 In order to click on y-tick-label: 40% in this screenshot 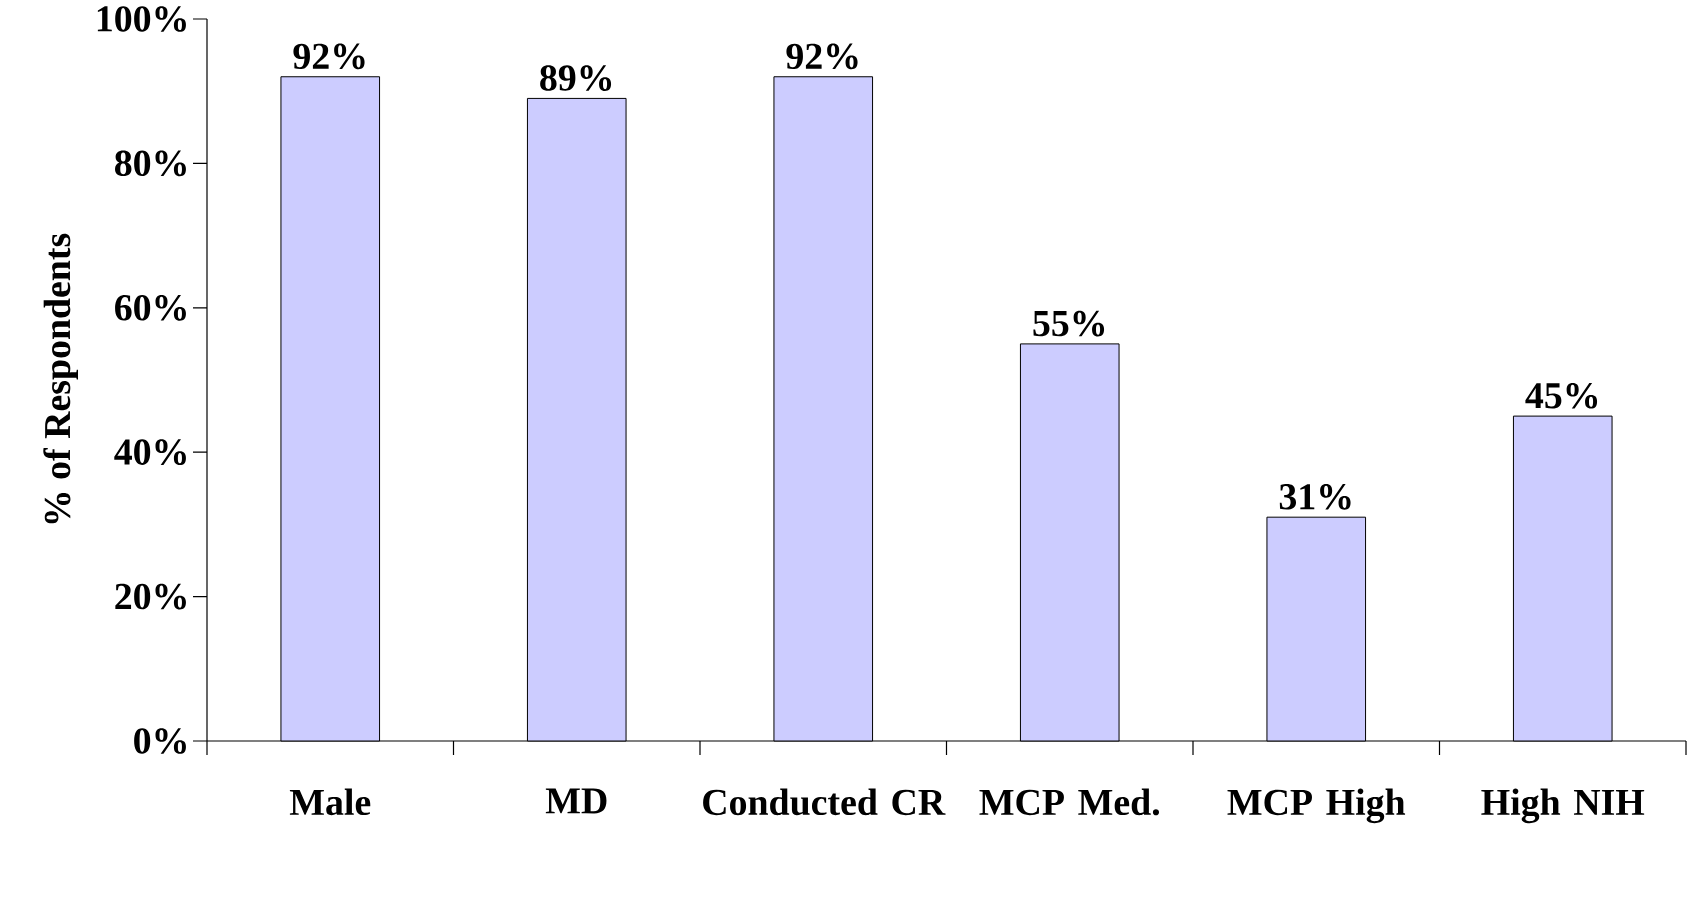, I will do `click(150, 452)`.